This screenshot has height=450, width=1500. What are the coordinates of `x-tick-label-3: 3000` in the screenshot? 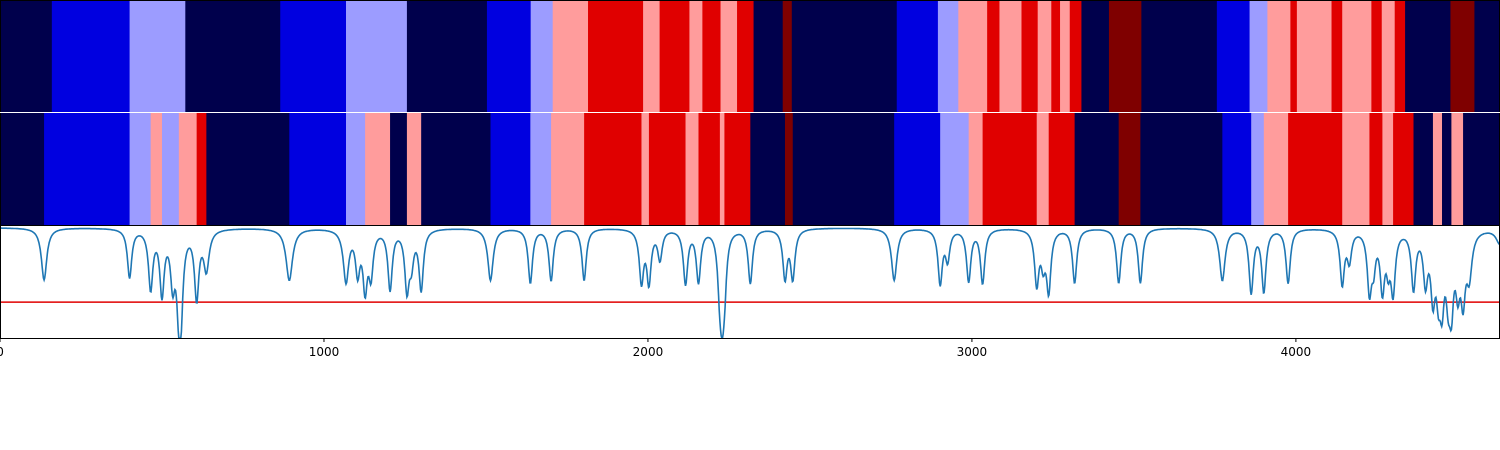 It's located at (972, 352).